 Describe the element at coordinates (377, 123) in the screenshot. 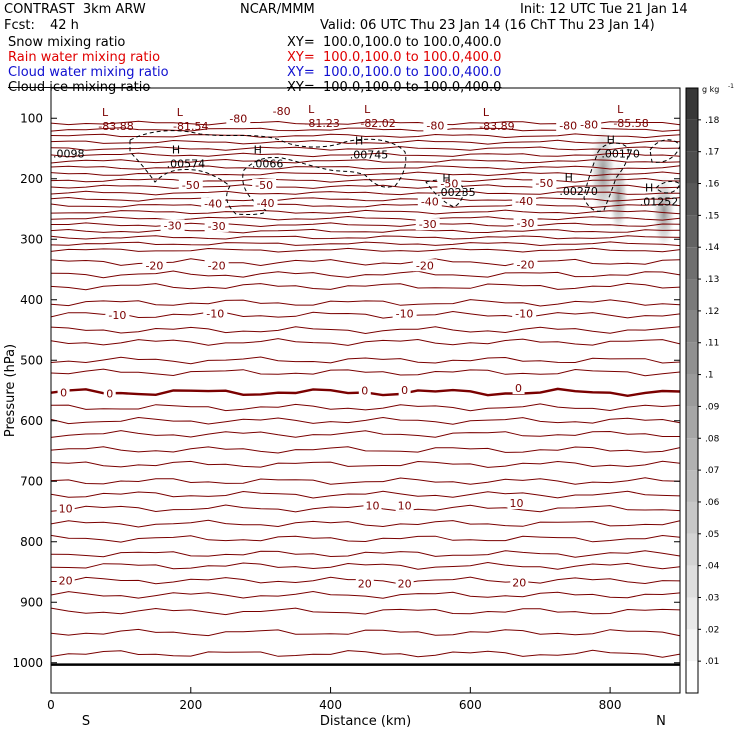

I see `low-value: -82.02` at that location.